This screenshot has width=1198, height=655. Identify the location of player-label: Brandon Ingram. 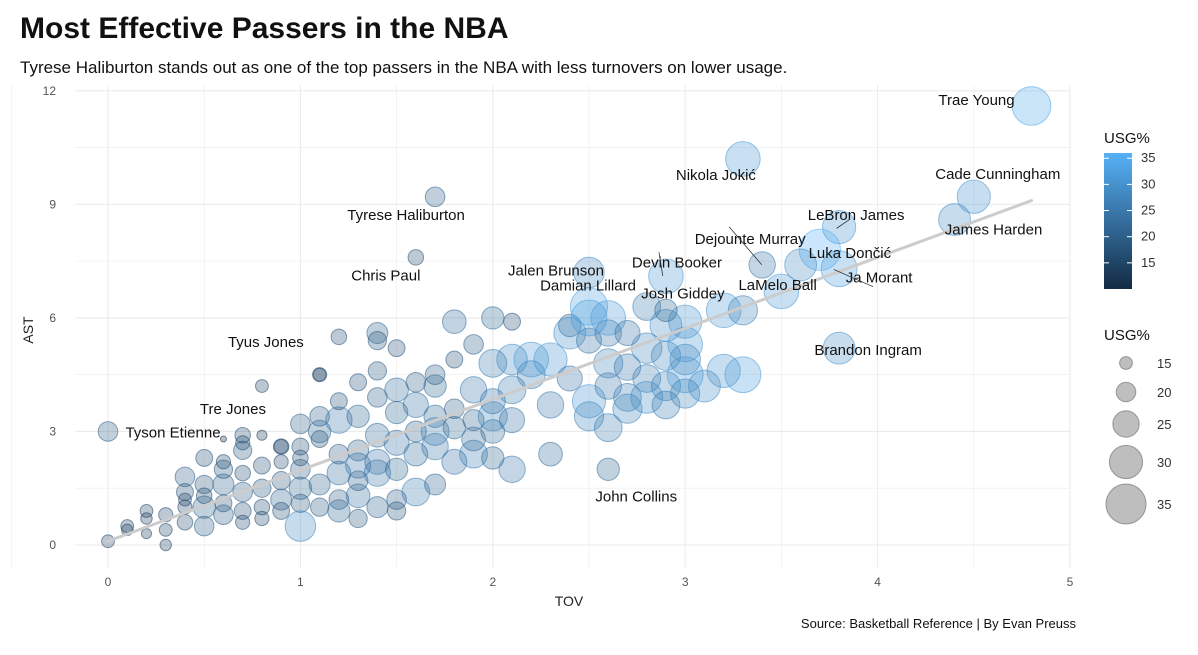
(868, 350).